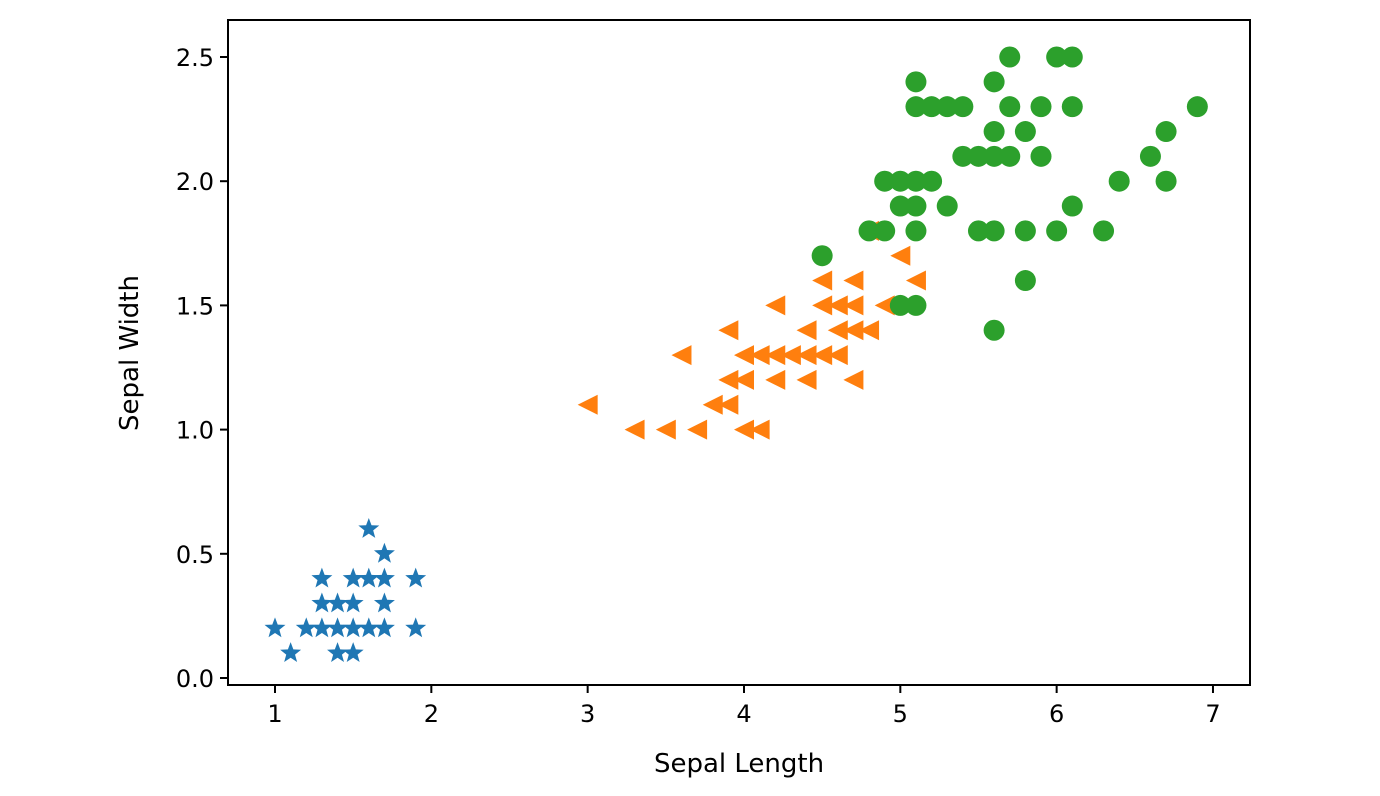 The image size is (1380, 796). I want to click on y-tick-label: 0.0, so click(195, 679).